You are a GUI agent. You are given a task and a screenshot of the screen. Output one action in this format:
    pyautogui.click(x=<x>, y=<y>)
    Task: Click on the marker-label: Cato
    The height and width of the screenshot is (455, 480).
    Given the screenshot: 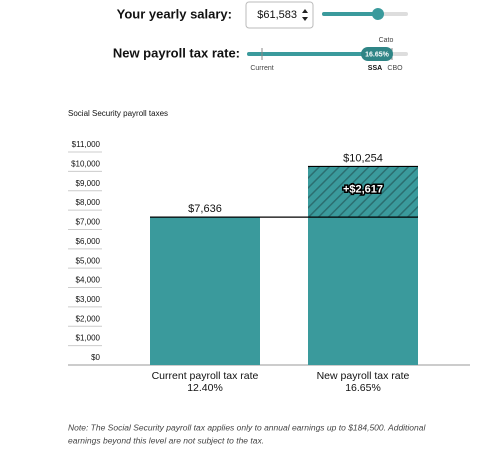 What is the action you would take?
    pyautogui.click(x=386, y=40)
    